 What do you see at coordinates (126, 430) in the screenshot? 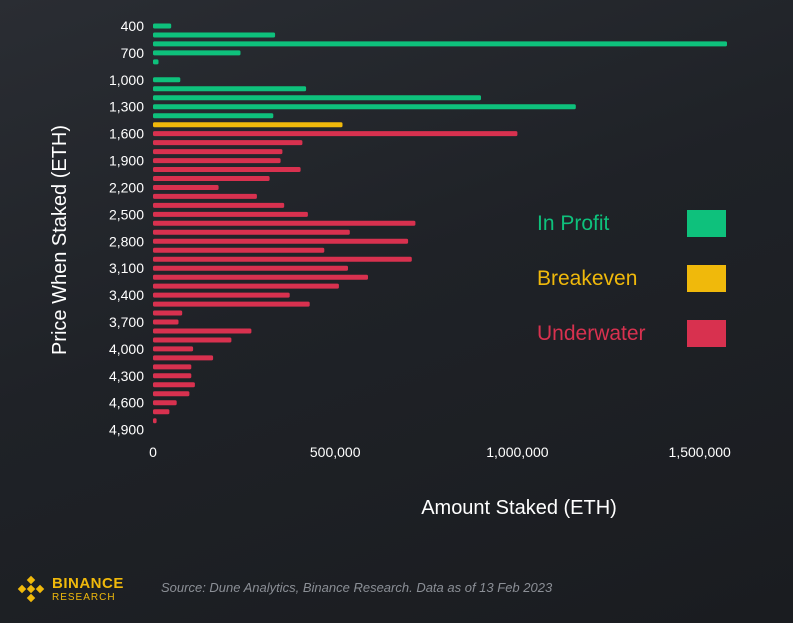
I see `y-tick-label: 4,900` at bounding box center [126, 430].